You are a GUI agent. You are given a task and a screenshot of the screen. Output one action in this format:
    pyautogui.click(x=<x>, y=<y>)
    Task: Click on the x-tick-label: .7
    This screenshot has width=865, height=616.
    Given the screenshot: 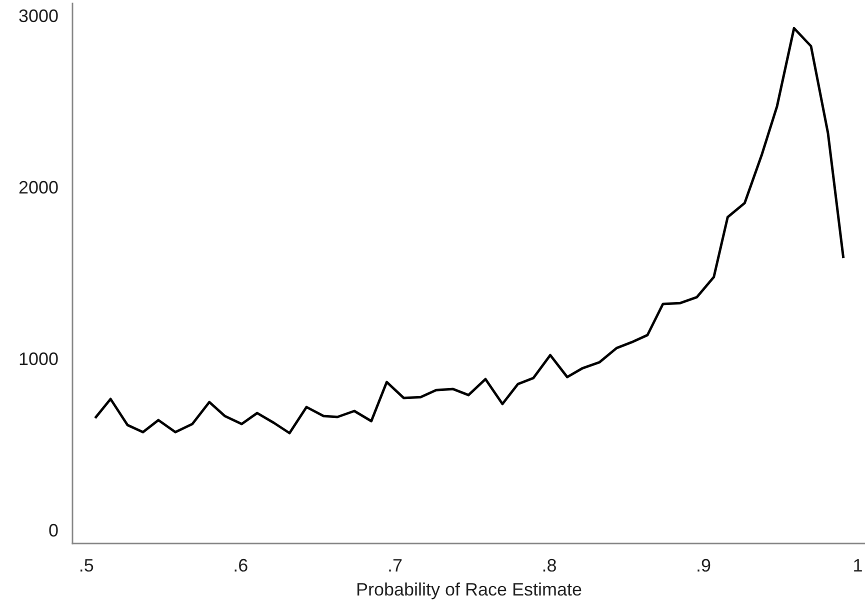 What is the action you would take?
    pyautogui.click(x=394, y=566)
    